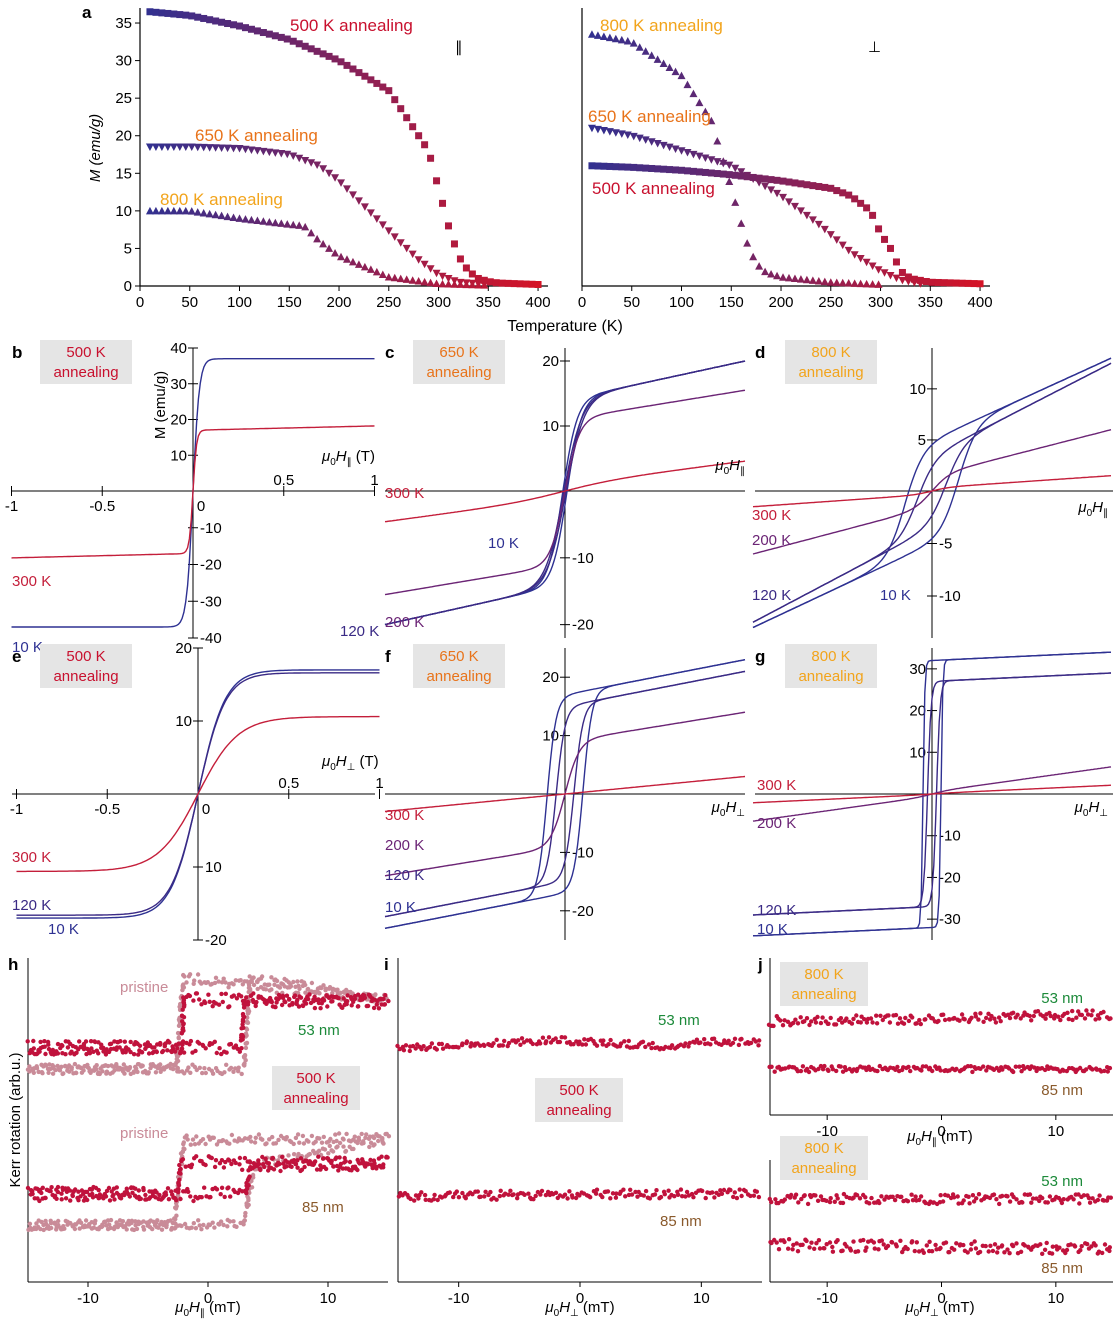 This screenshot has width=1113, height=1330. Describe the element at coordinates (31, 905) in the screenshot. I see `series-label: 120 K` at that location.